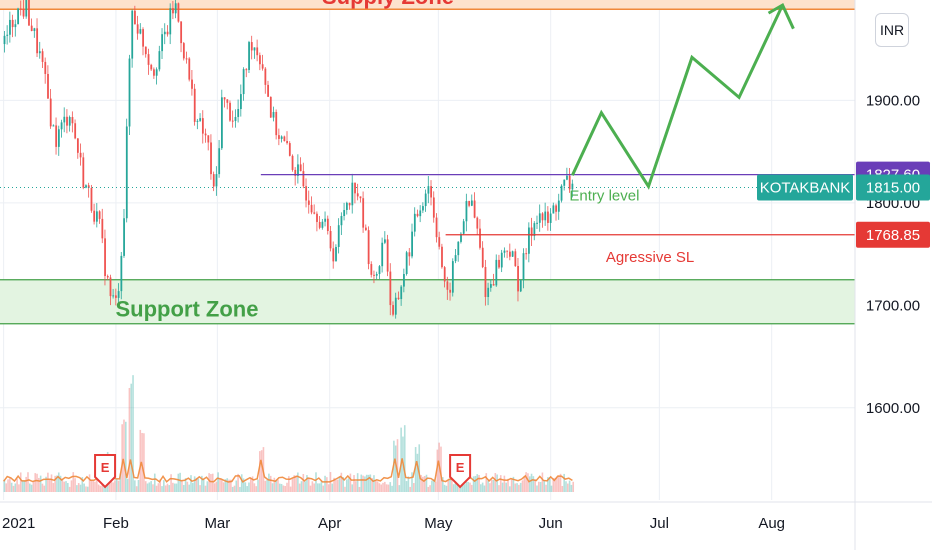 The image size is (932, 550). I want to click on price-tag: 1815.00, so click(893, 187).